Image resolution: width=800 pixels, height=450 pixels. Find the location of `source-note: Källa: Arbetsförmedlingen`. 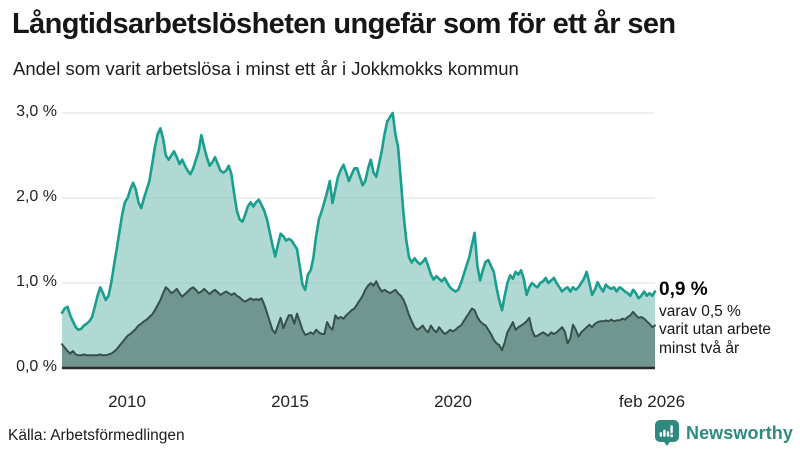

source-note: Källa: Arbetsförmedlingen is located at coordinates (96, 435).